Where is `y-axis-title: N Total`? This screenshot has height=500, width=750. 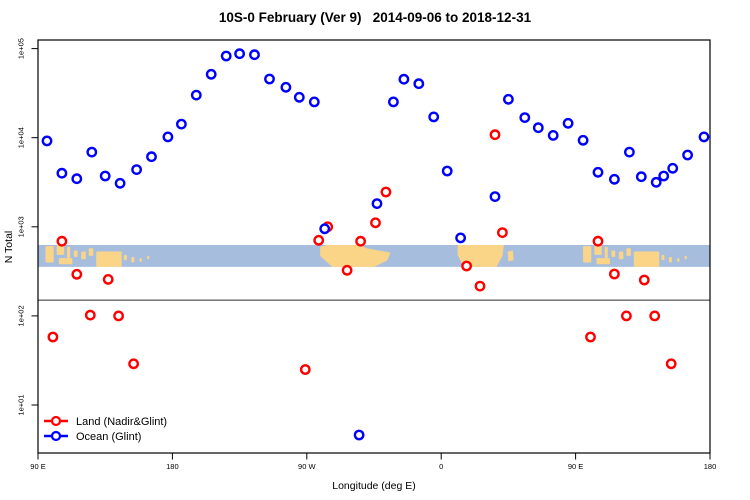 y-axis-title: N Total is located at coordinates (9, 247).